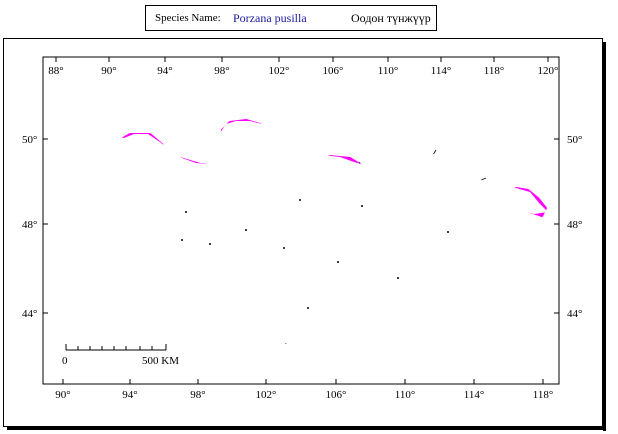 The height and width of the screenshot is (434, 618). Describe the element at coordinates (55, 71) in the screenshot. I see `lon-label-top: 88°` at that location.